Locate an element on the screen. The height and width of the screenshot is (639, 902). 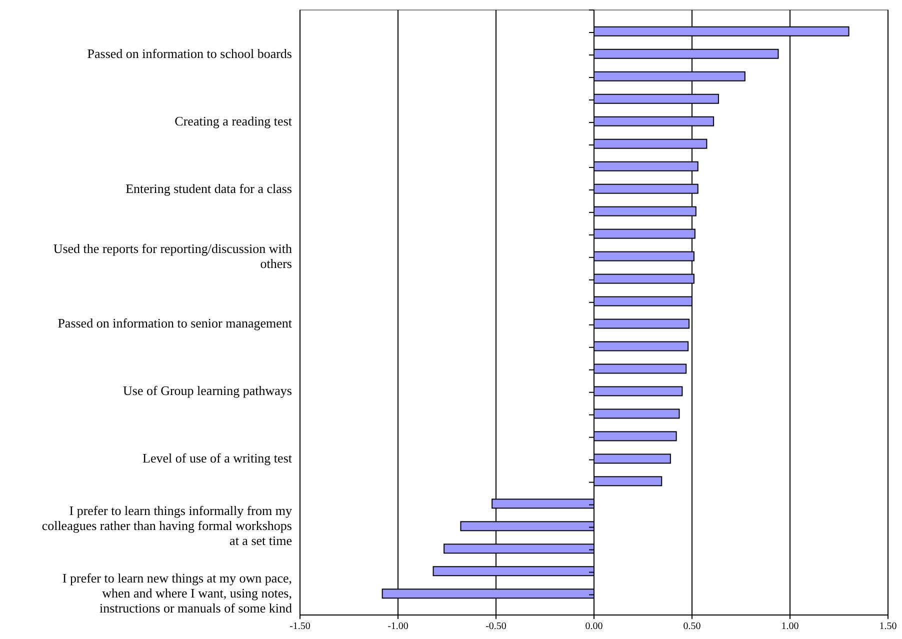
x-tick-label: 0.50 is located at coordinates (692, 626).